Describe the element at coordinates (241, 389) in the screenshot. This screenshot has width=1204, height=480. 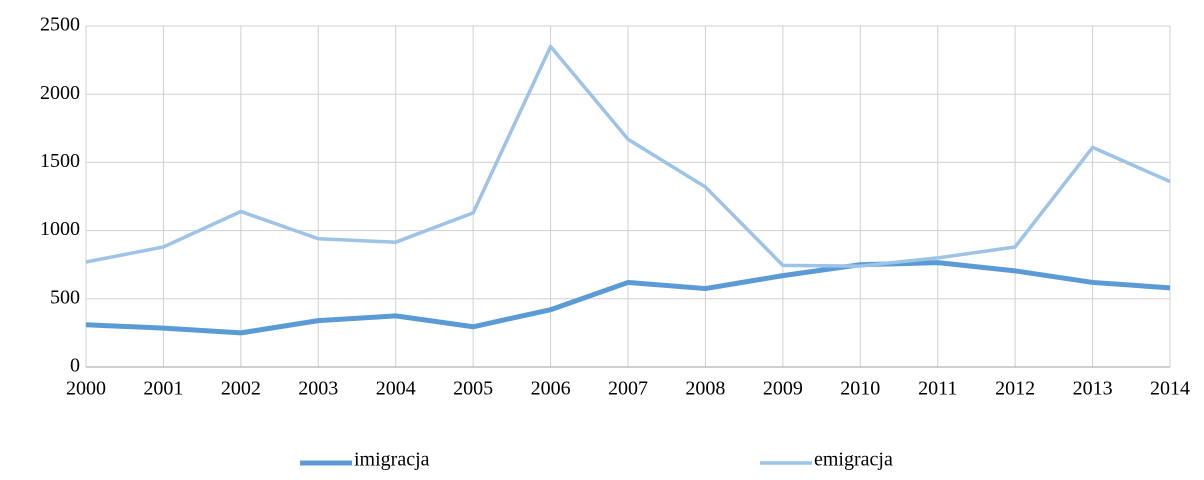
I see `x-tick-label: 2002` at that location.